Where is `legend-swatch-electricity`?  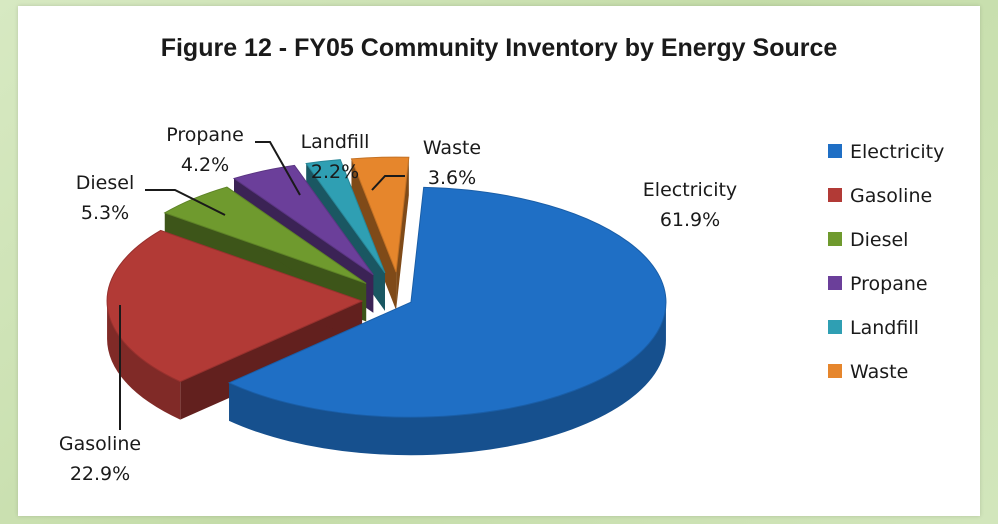 legend-swatch-electricity is located at coordinates (835, 151).